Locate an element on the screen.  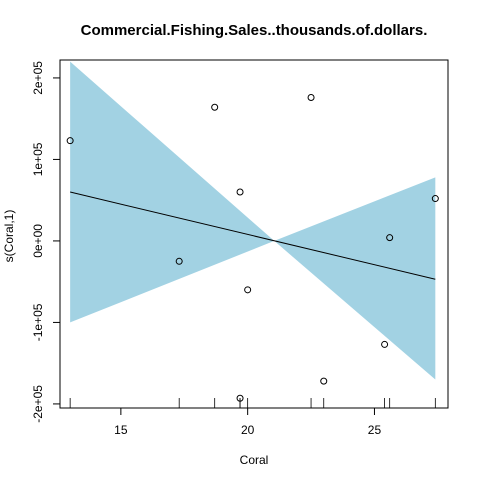
y-axis-label: s(Coral,1) is located at coordinates (9, 236).